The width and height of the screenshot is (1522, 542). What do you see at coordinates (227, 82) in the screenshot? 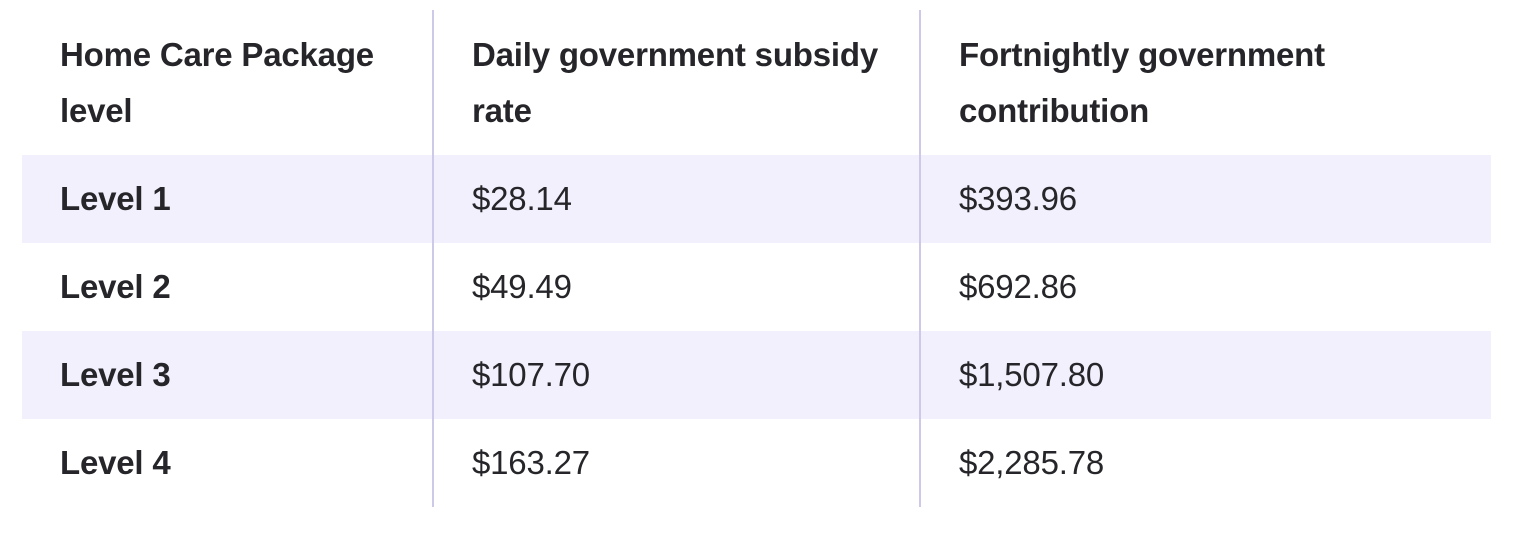
I see `header-cell-package-level: Home Care Package level` at bounding box center [227, 82].